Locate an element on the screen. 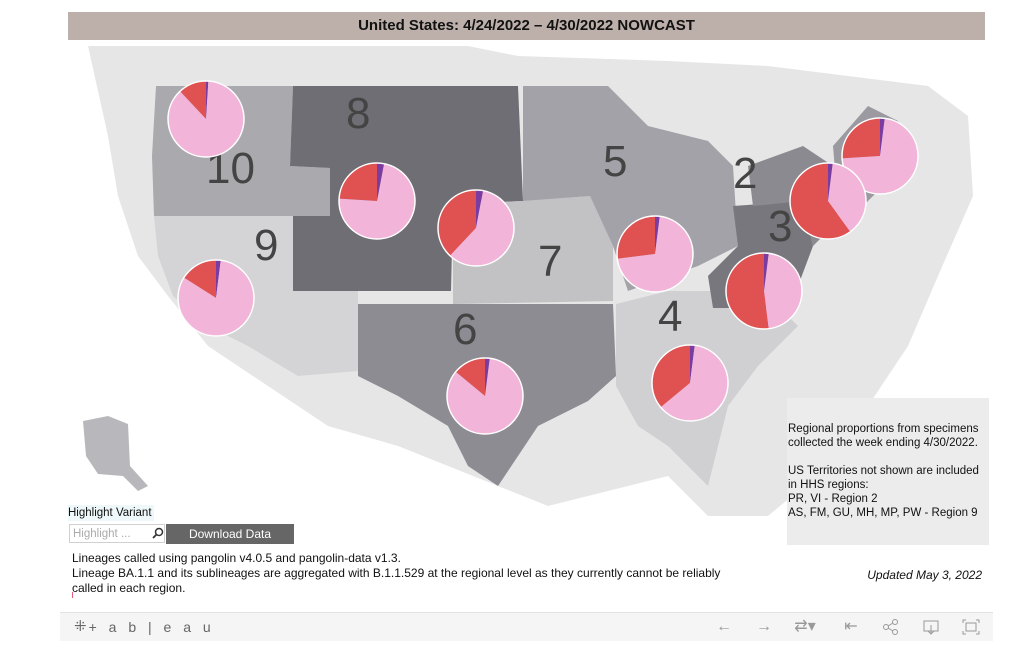 Image resolution: width=1023 pixels, height=656 pixels. region-9-shape is located at coordinates (256, 296).